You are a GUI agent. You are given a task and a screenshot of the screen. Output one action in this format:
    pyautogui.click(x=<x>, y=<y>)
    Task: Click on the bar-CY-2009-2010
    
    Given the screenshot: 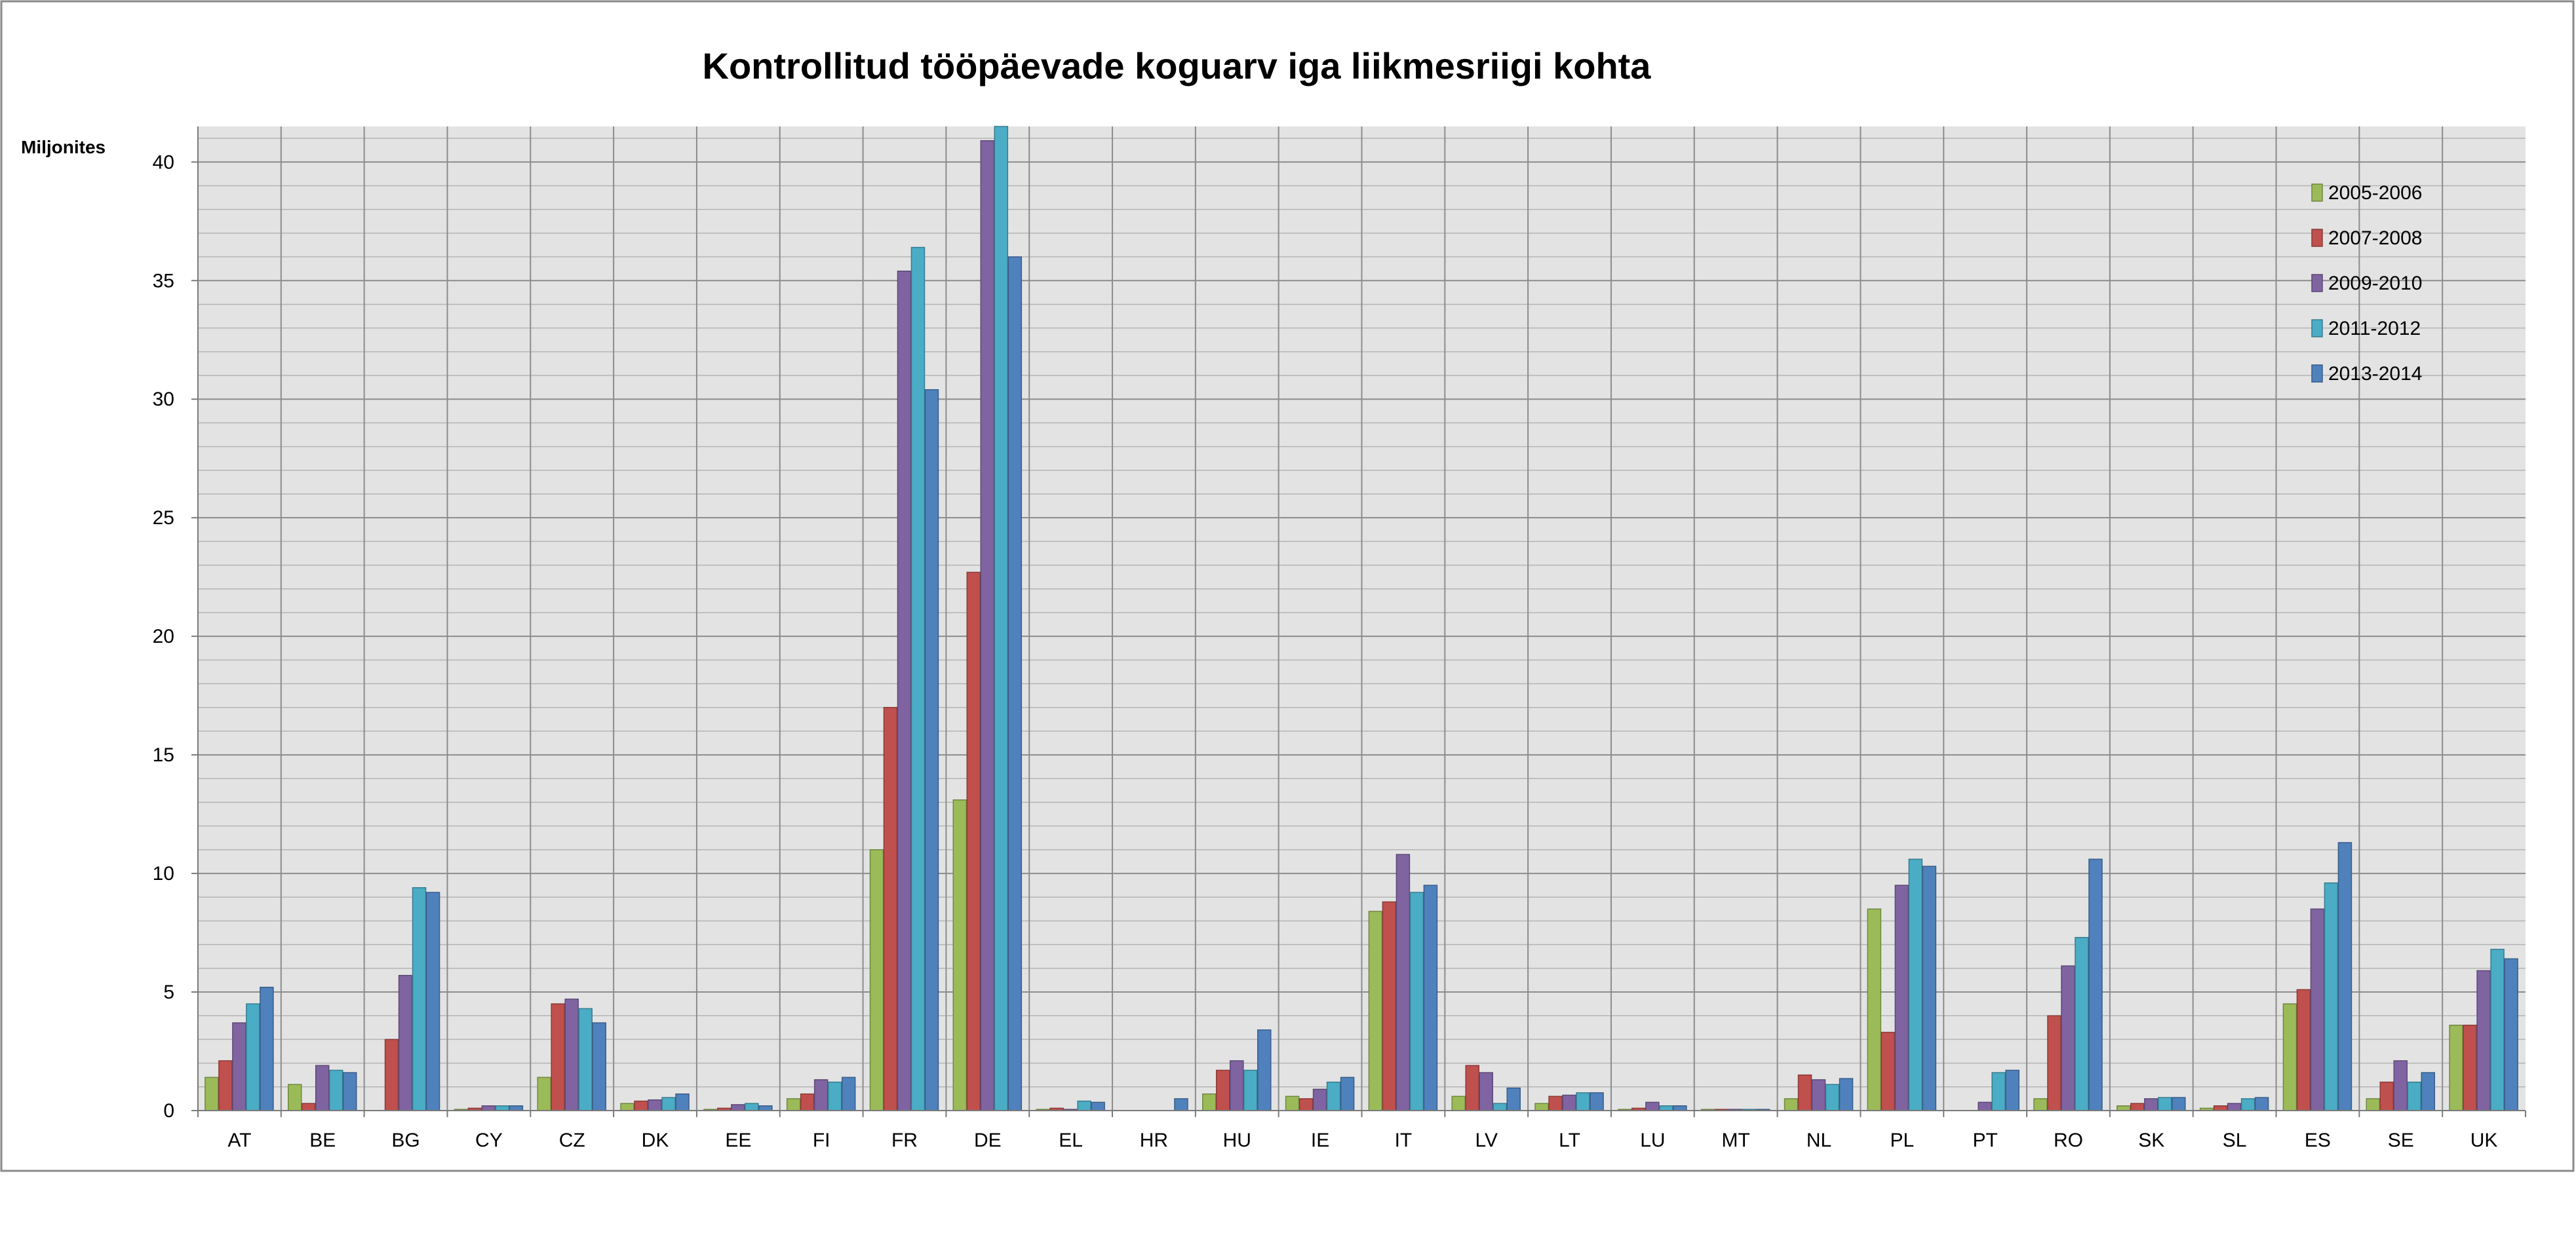 What is the action you would take?
    pyautogui.click(x=488, y=1108)
    